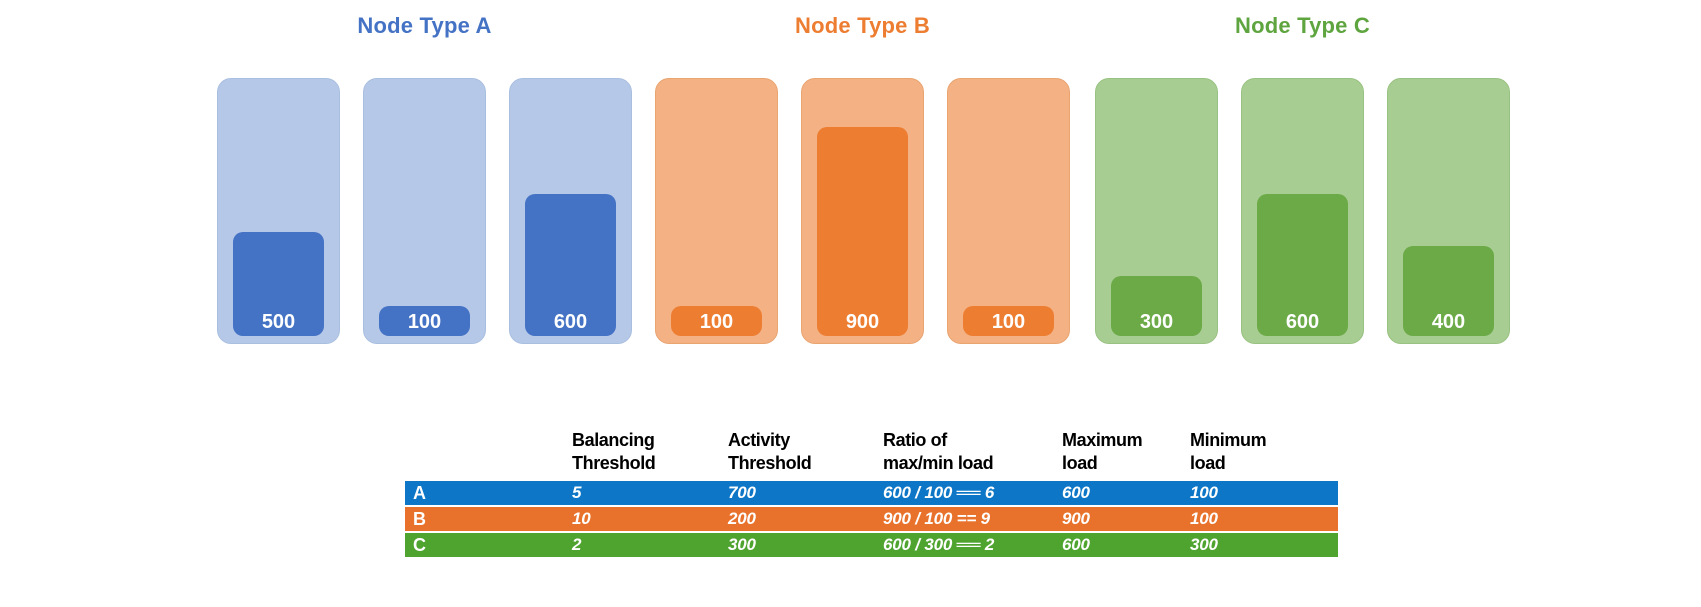  What do you see at coordinates (1448, 211) in the screenshot?
I see `node-container: 400` at bounding box center [1448, 211].